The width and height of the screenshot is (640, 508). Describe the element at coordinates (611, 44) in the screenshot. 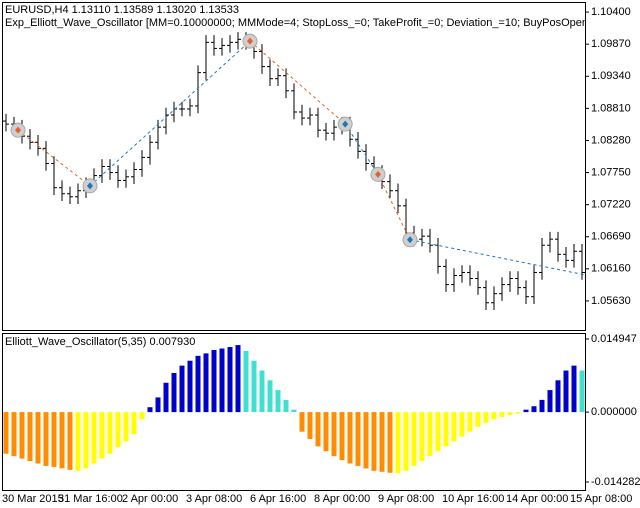

I see `y-tick-label: 1.09870` at that location.